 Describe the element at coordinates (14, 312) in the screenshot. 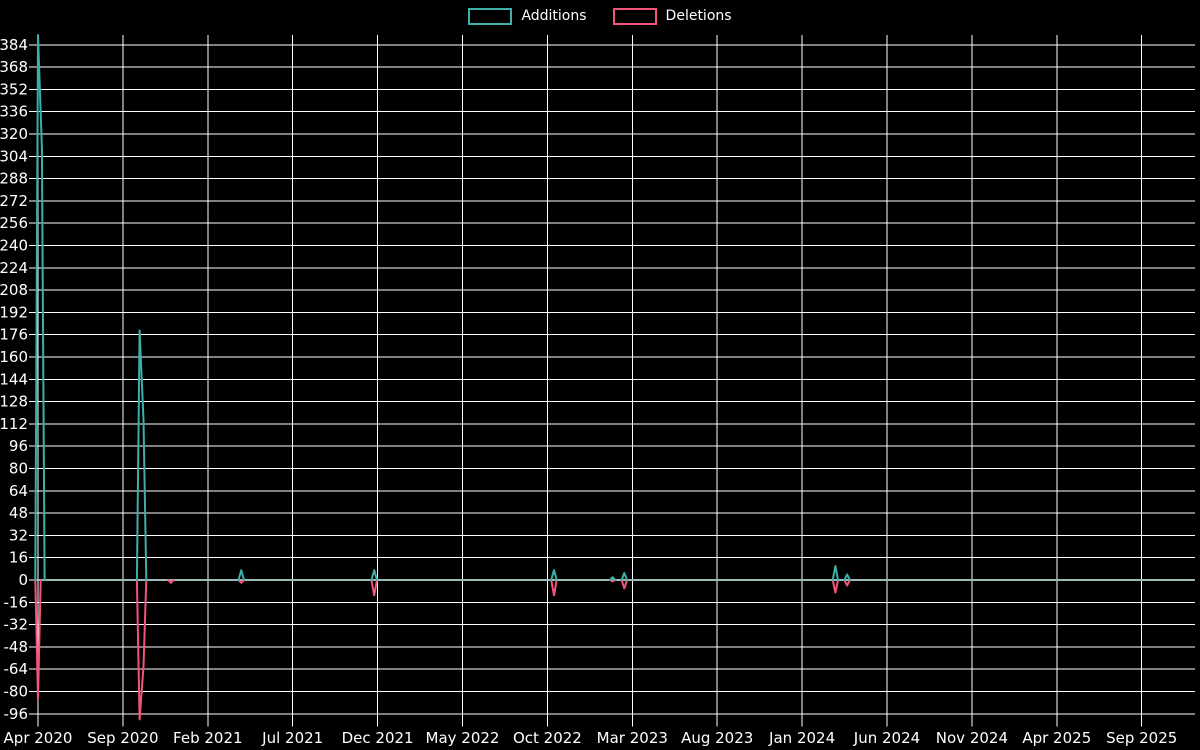

I see `y-tick-label: 192` at that location.